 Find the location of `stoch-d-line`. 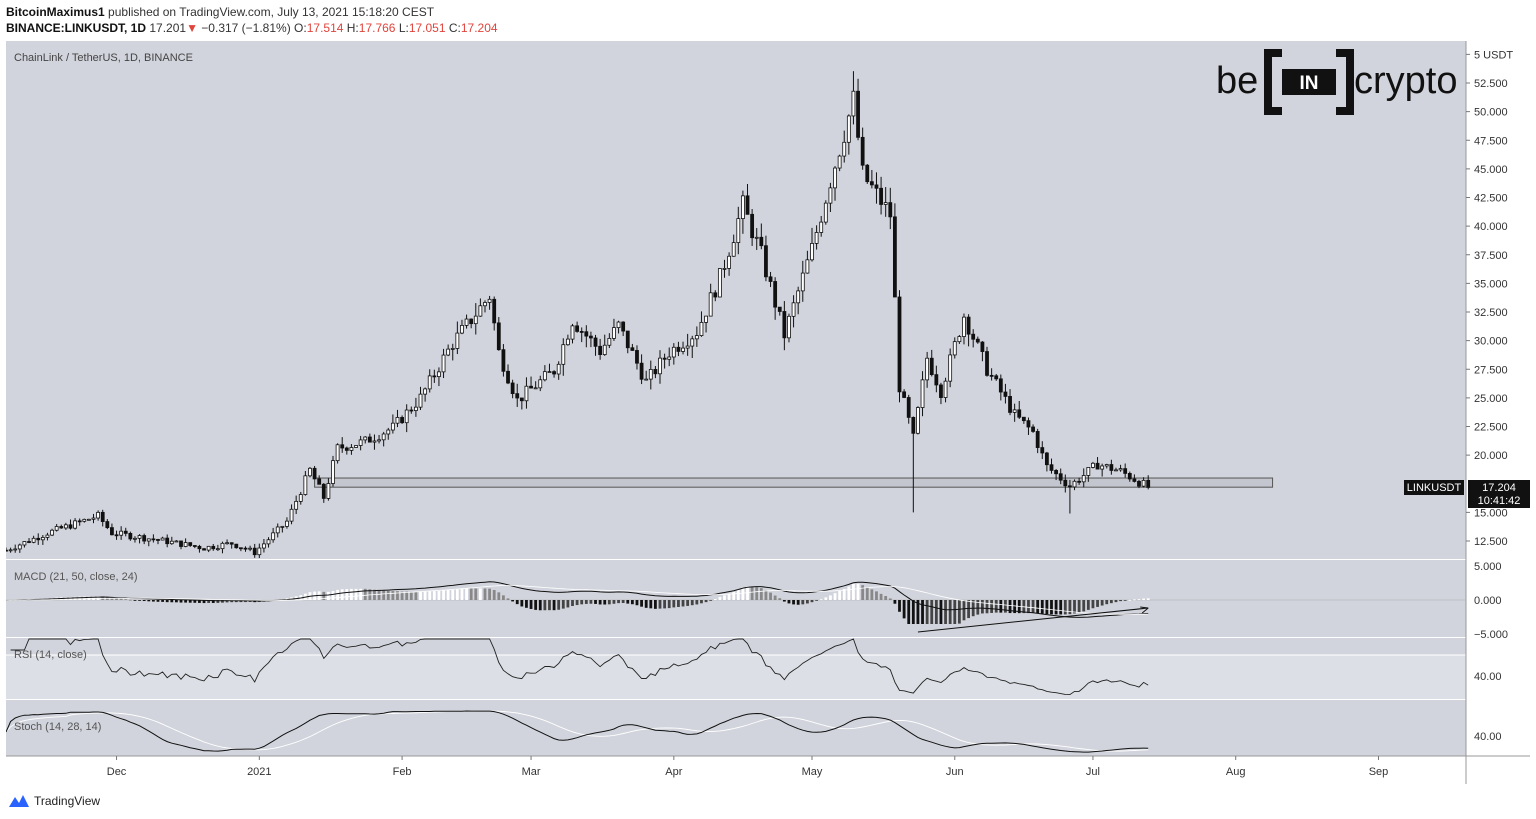

stoch-d-line is located at coordinates (577, 731).